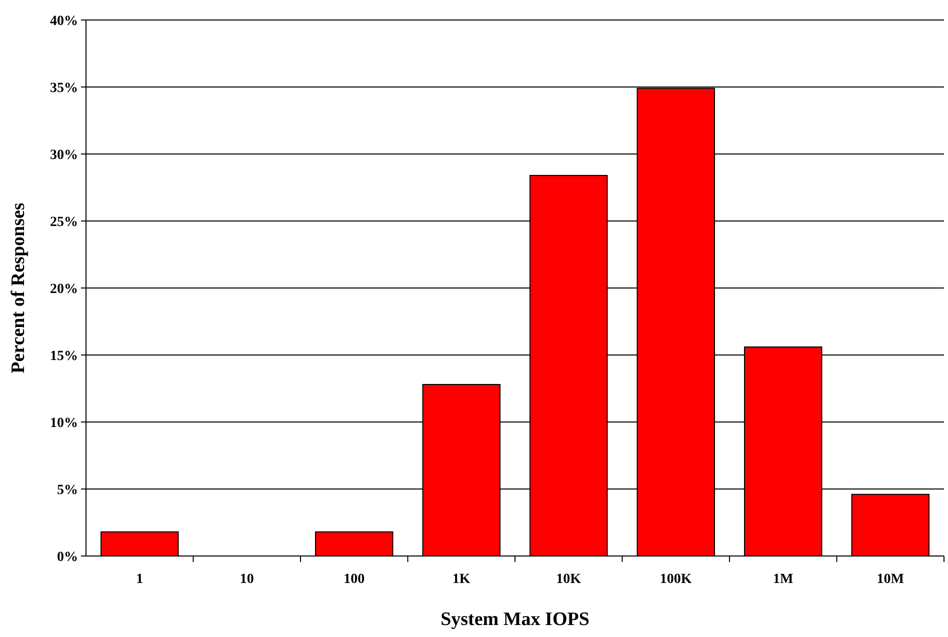 The width and height of the screenshot is (948, 637). I want to click on x-tick-label: 10K, so click(569, 579).